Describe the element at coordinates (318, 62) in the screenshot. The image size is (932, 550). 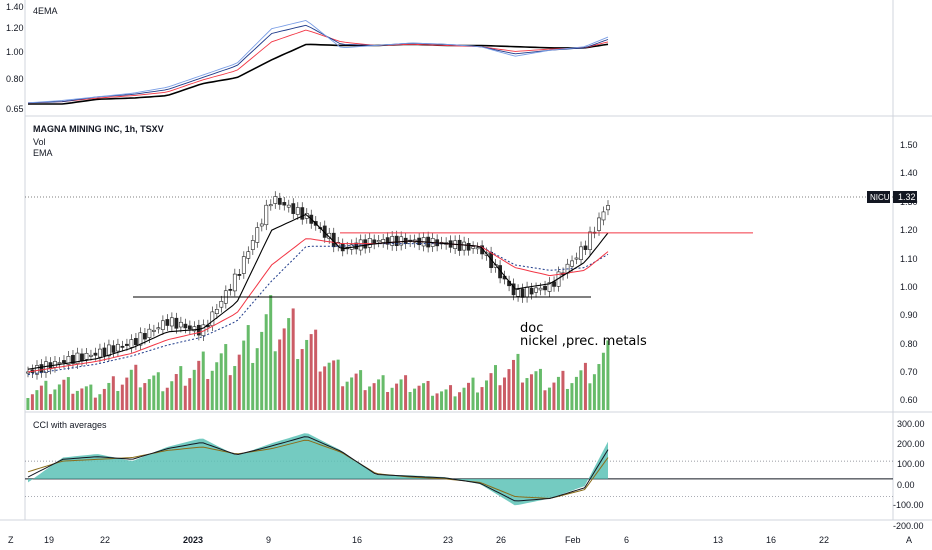
I see `top-ema-line` at that location.